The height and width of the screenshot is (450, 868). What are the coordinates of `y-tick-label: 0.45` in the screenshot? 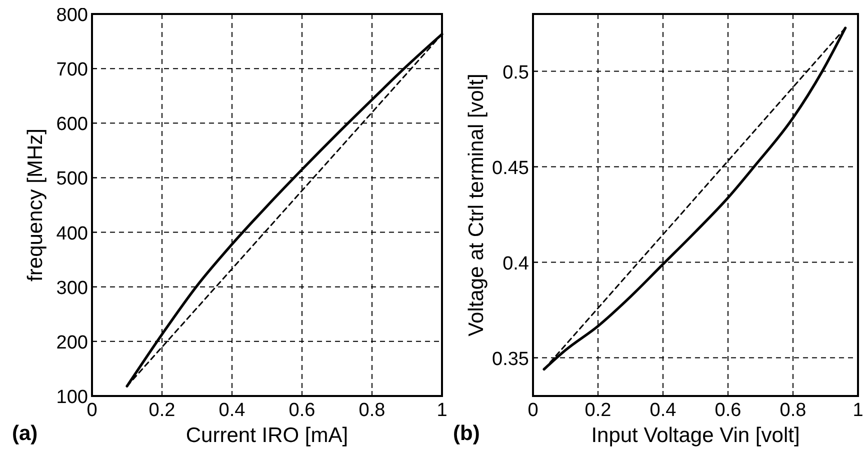 It's located at (510, 168).